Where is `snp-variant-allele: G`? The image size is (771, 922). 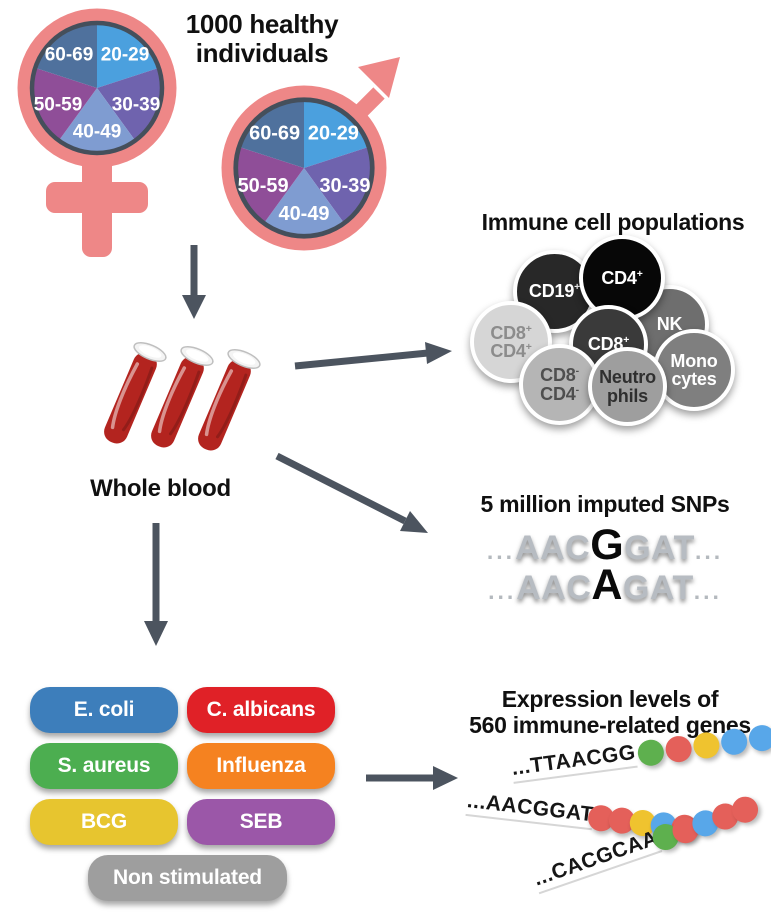
snp-variant-allele: G is located at coordinates (607, 545).